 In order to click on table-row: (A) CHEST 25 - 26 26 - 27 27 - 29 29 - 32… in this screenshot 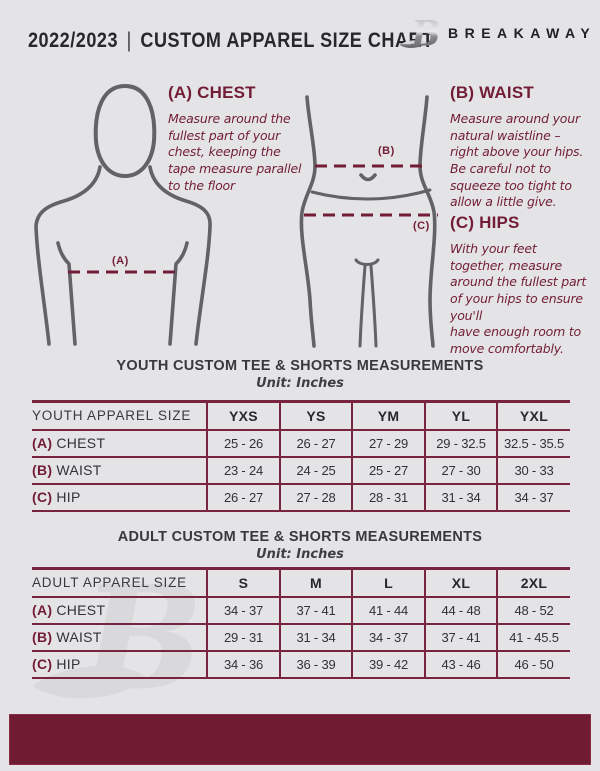, I will do `click(301, 442)`.